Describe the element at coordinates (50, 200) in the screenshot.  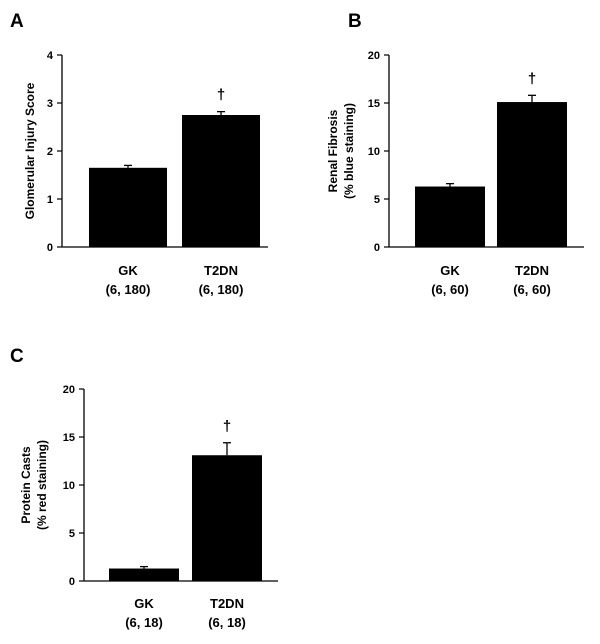
I see `y-tick-label: 1` at that location.